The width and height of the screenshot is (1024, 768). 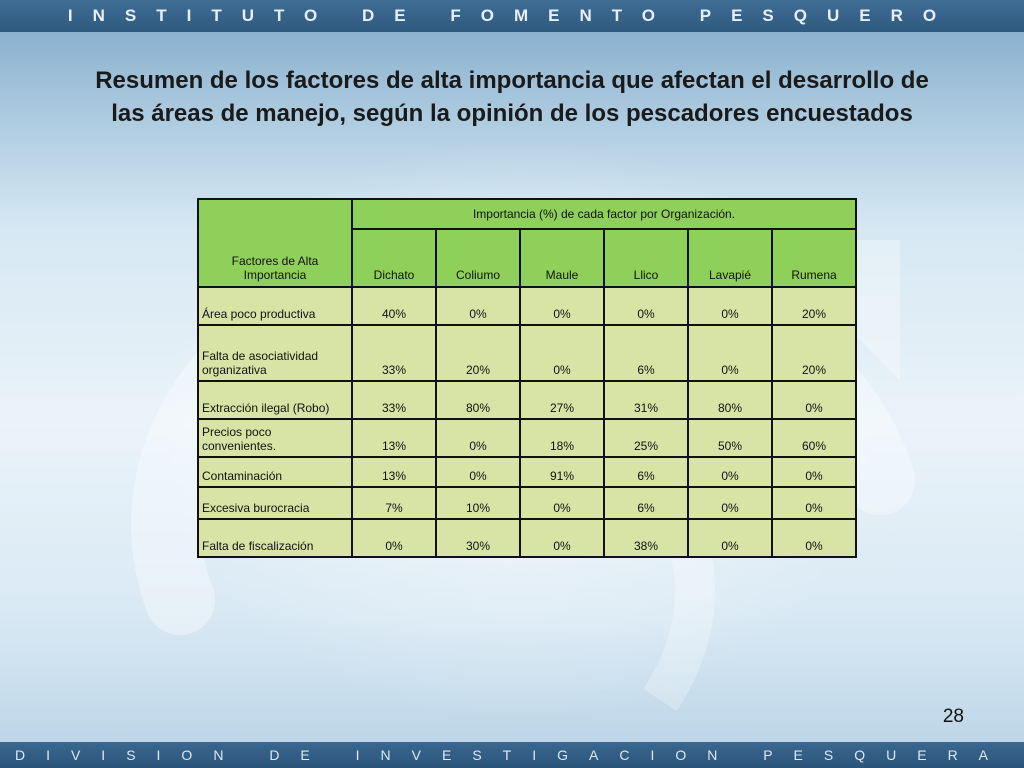 What do you see at coordinates (646, 438) in the screenshot?
I see `percentage-cell: 25%` at bounding box center [646, 438].